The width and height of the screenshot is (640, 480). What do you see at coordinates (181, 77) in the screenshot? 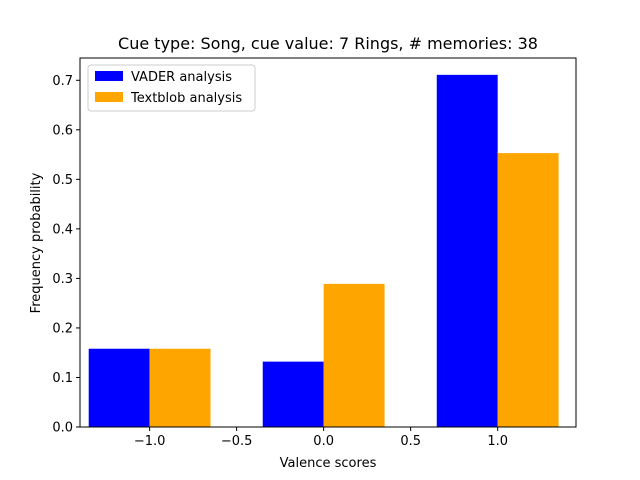
I see `legend-label: VADER analysis` at bounding box center [181, 77].